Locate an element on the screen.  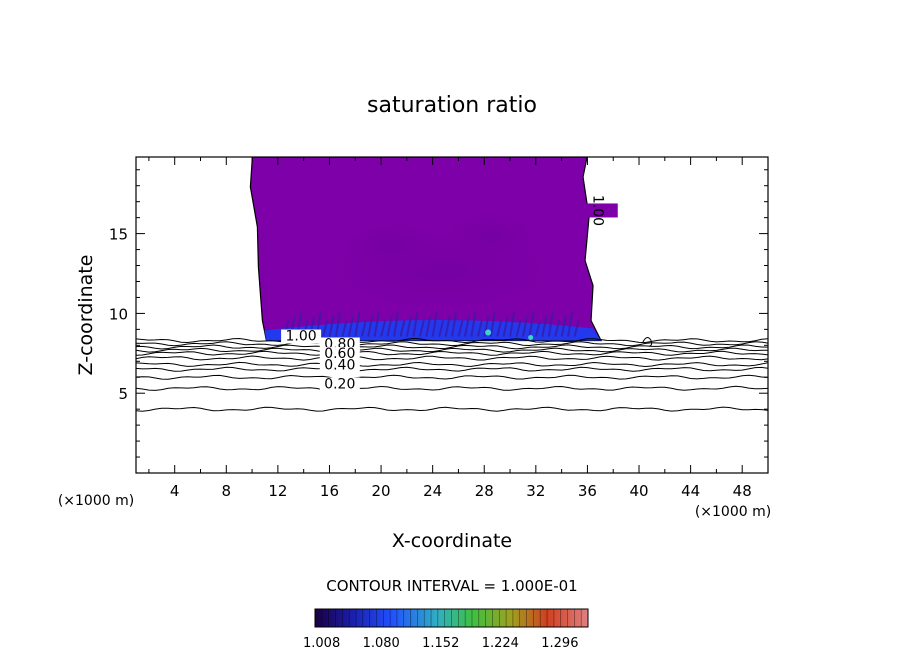
colorbar-segments is located at coordinates (451, 618).